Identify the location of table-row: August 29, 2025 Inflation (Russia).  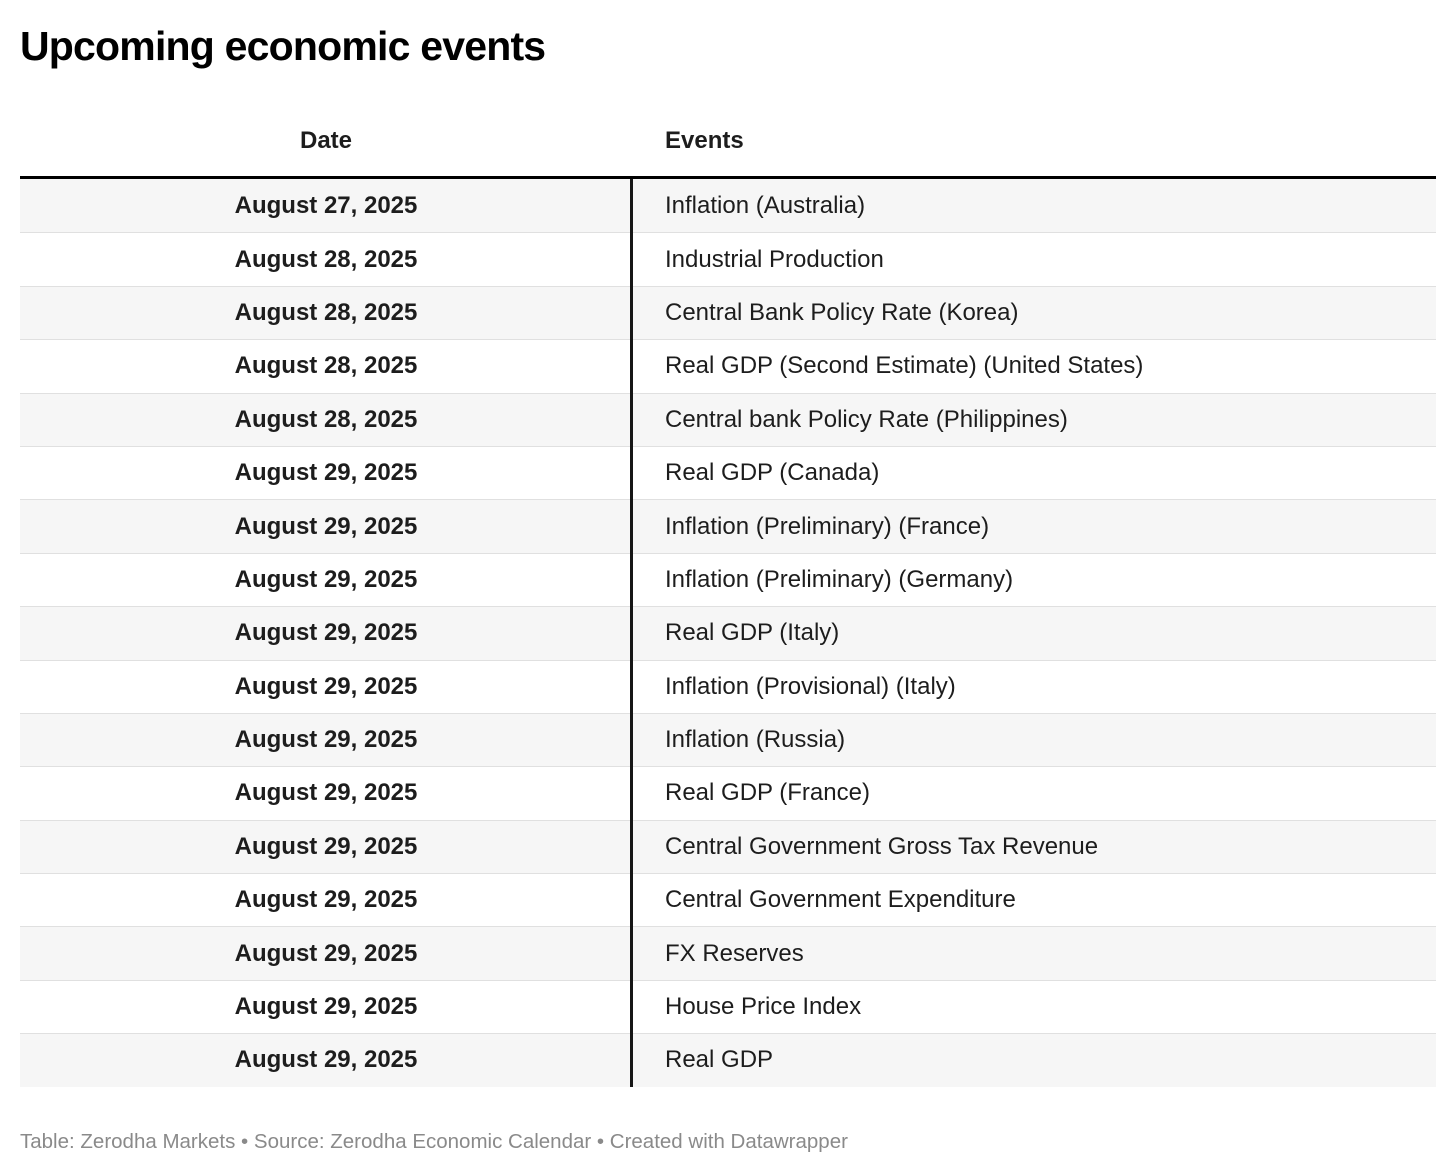
(728, 739).